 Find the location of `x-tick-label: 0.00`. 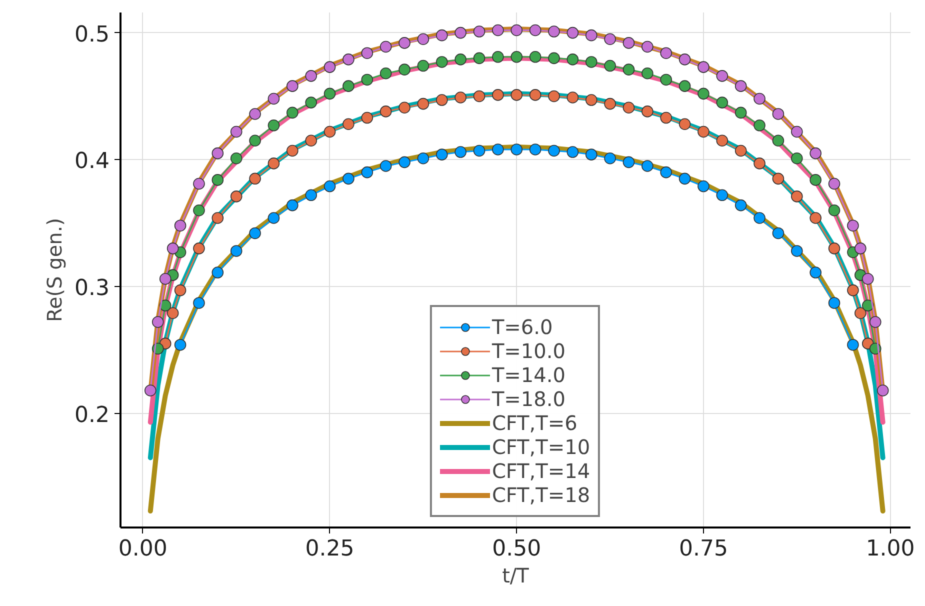

x-tick-label: 0.00 is located at coordinates (143, 549).